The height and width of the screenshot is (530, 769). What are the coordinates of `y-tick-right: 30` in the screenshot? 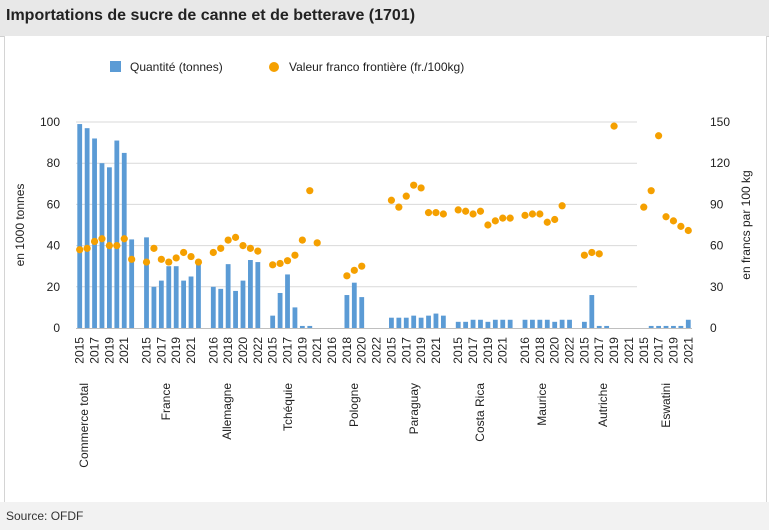 It's located at (717, 287).